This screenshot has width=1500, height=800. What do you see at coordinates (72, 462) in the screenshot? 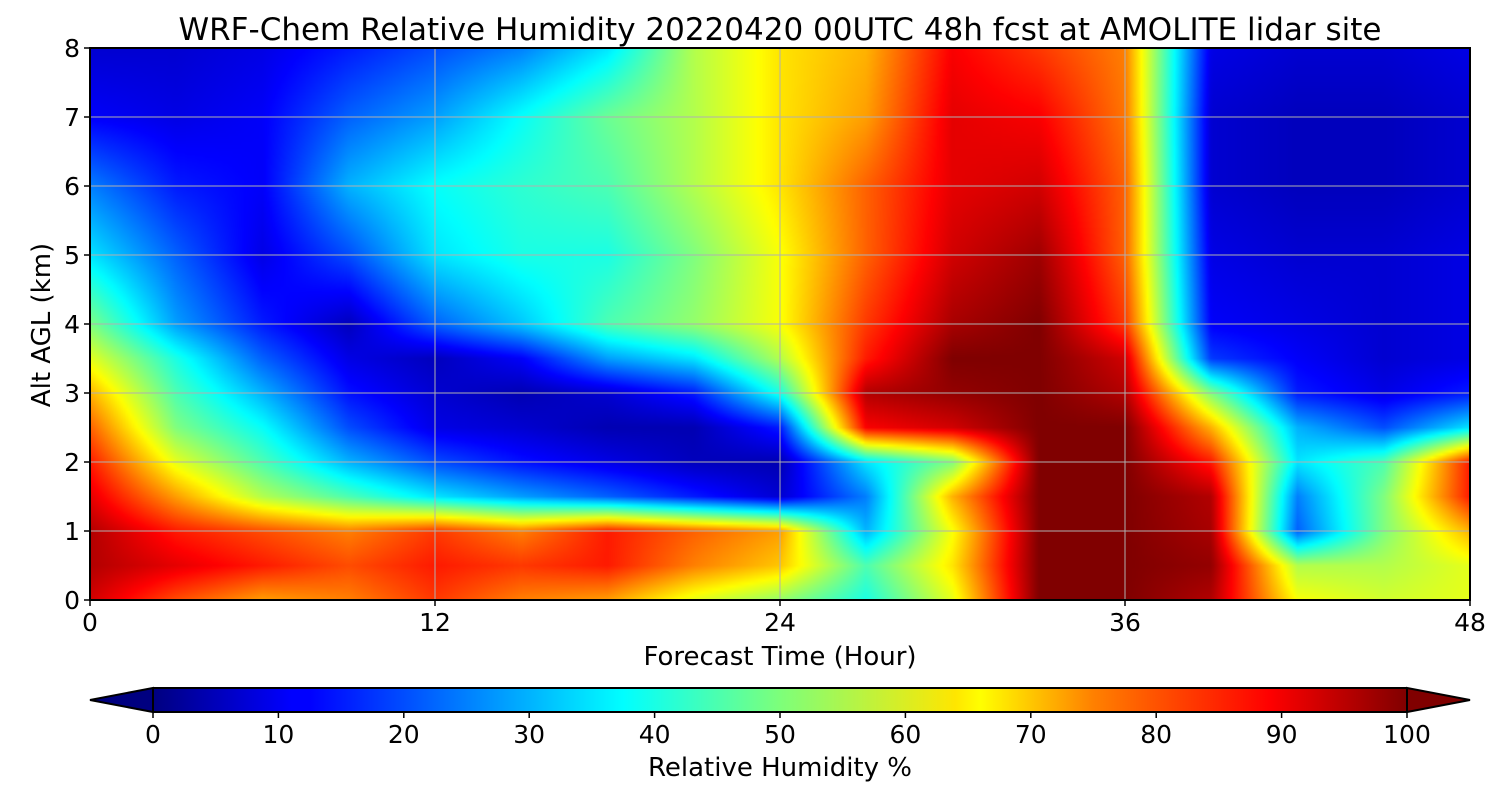
I see `y-tick-label: 2` at bounding box center [72, 462].